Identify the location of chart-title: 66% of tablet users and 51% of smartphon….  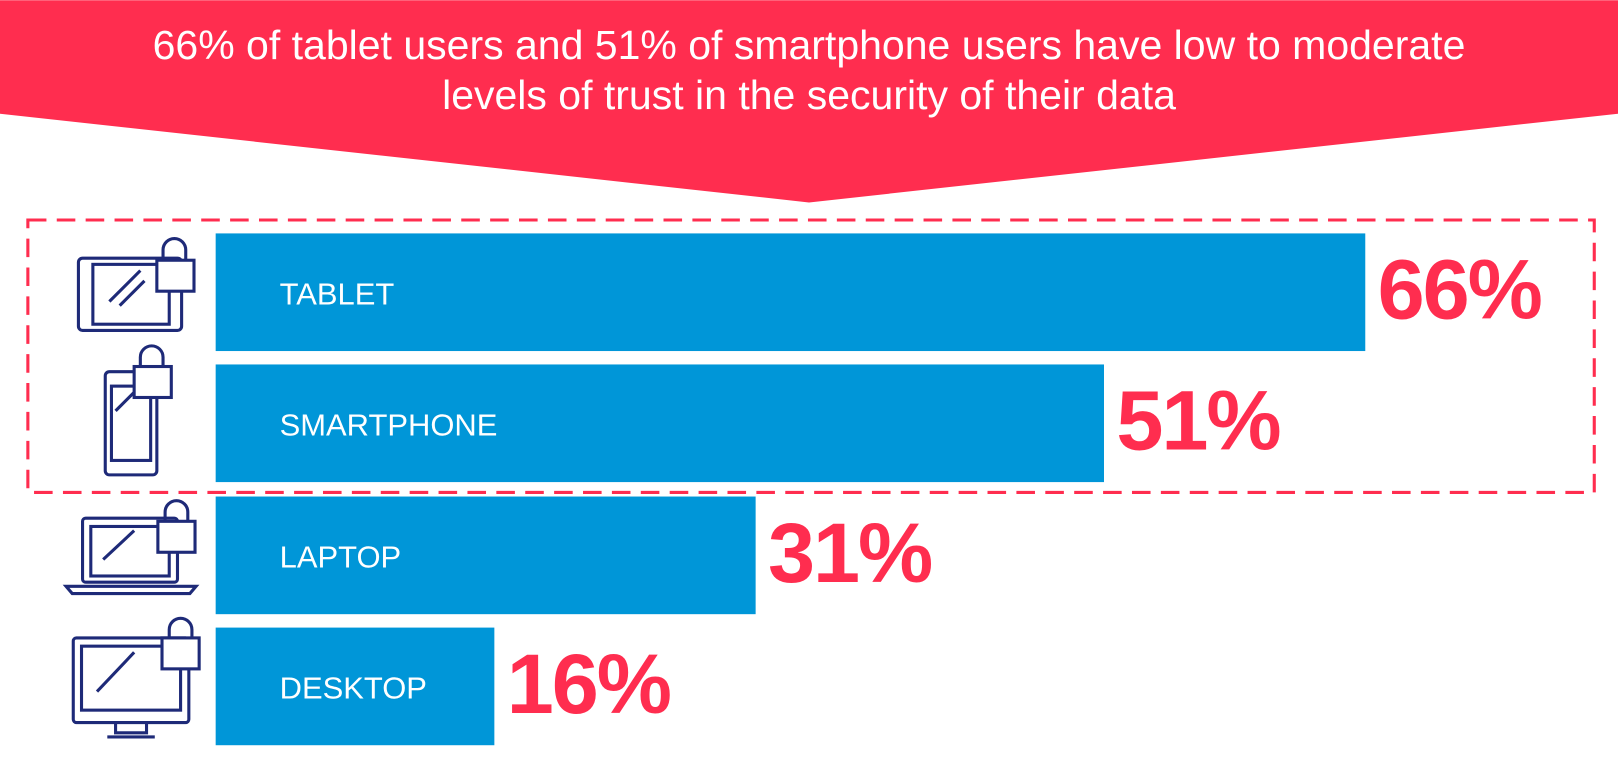
(809, 70).